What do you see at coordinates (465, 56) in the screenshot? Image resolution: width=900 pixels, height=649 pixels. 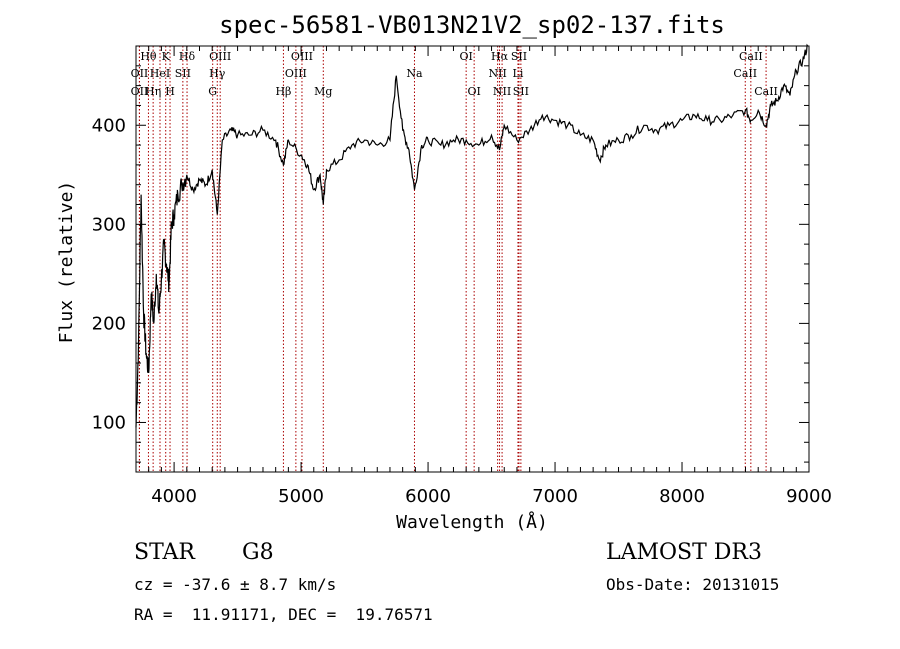 I see `line-label-17: OI` at bounding box center [465, 56].